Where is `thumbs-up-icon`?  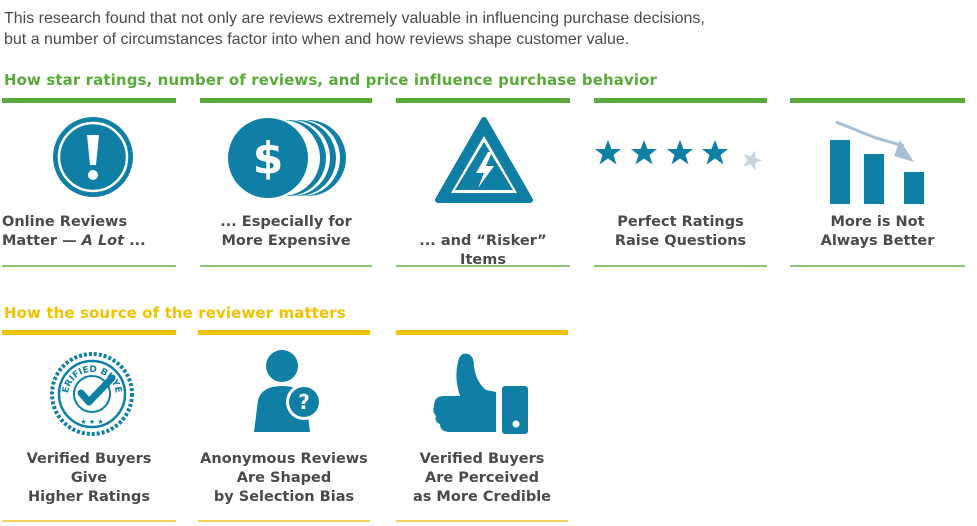
thumbs-up-icon is located at coordinates (480, 393).